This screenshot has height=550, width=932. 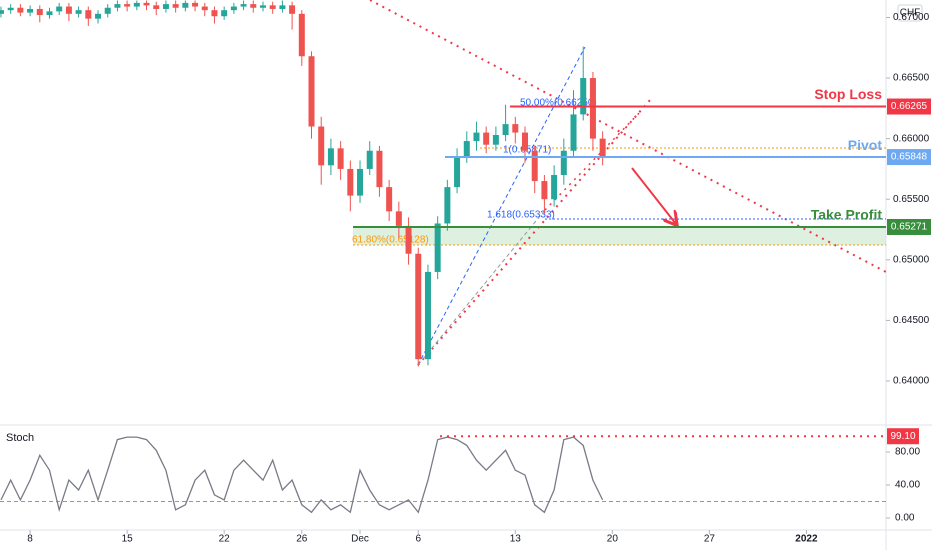 I want to click on currency: CHF, so click(x=910, y=13).